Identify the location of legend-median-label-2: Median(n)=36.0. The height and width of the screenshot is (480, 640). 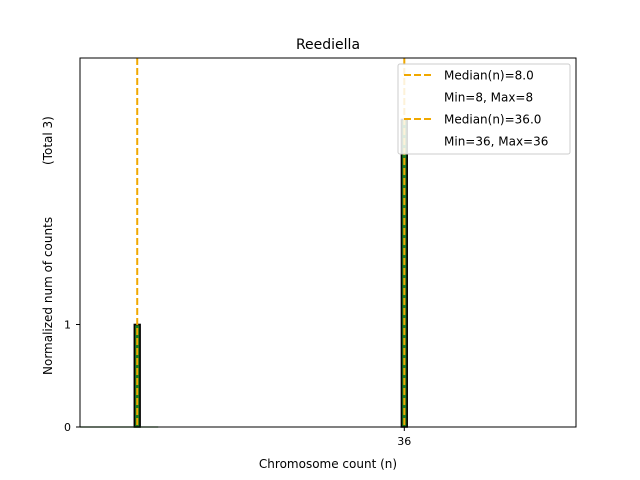
(492, 120).